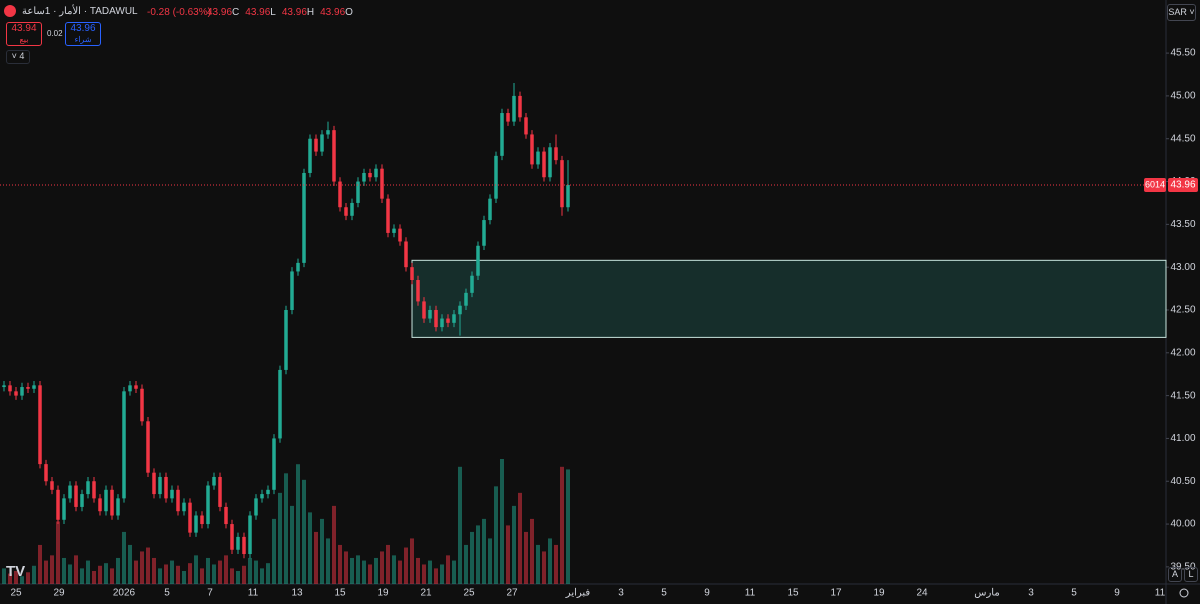  Describe the element at coordinates (1182, 481) in the screenshot. I see `y-tick-label: 40.50` at that location.